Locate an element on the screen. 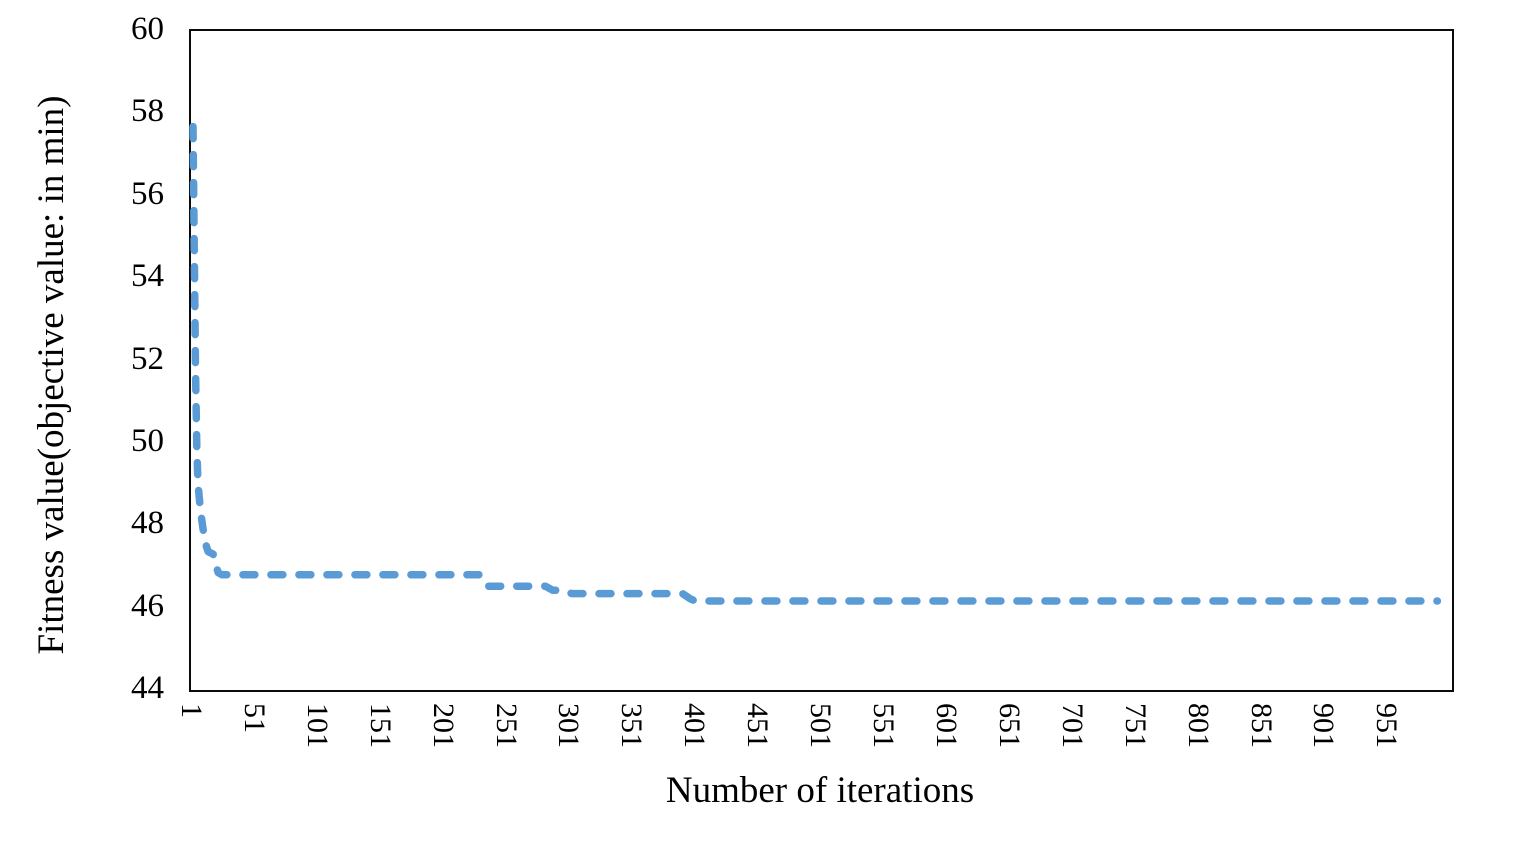 The width and height of the screenshot is (1524, 843). x-tick-label: 101 is located at coordinates (317, 725).